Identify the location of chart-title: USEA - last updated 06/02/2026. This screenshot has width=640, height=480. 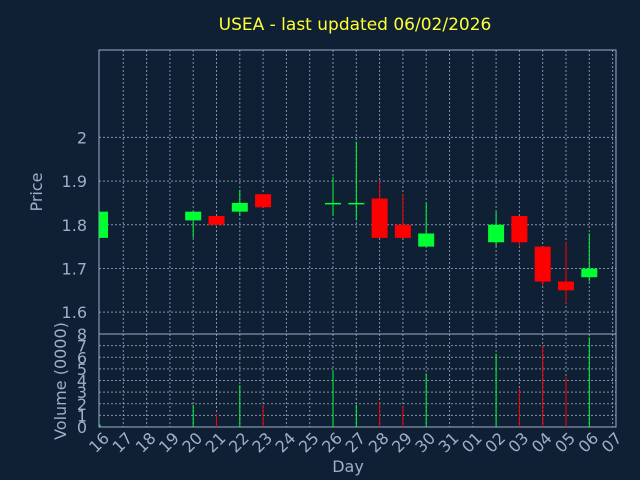
(355, 25).